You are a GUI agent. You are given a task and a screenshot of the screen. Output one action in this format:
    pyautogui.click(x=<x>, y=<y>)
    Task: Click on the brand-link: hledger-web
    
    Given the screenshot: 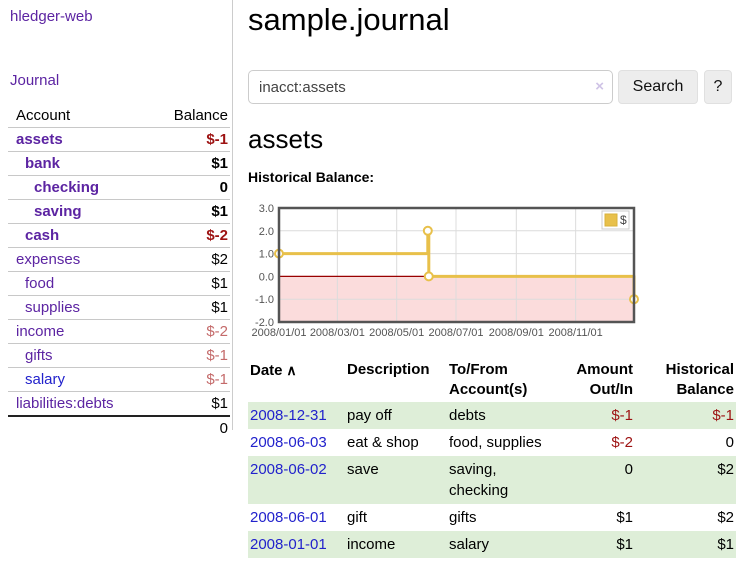 What is the action you would take?
    pyautogui.click(x=51, y=16)
    